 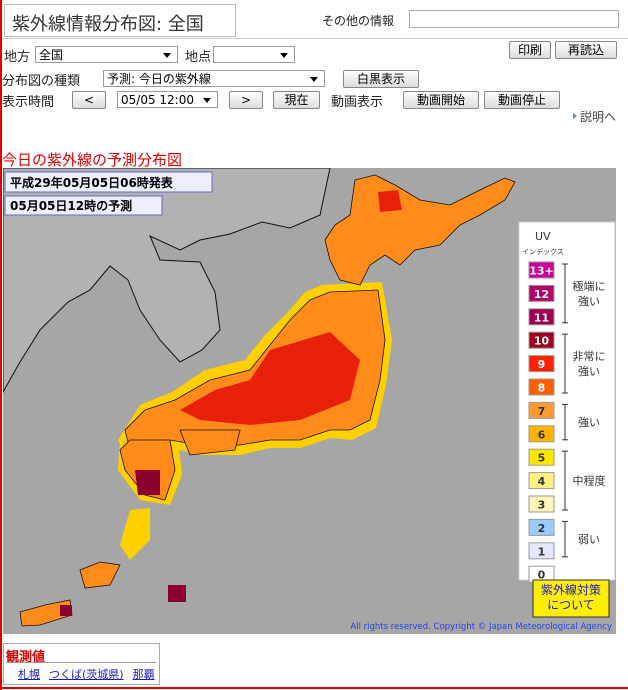 I want to click on frame-left, so click(x=1, y=345).